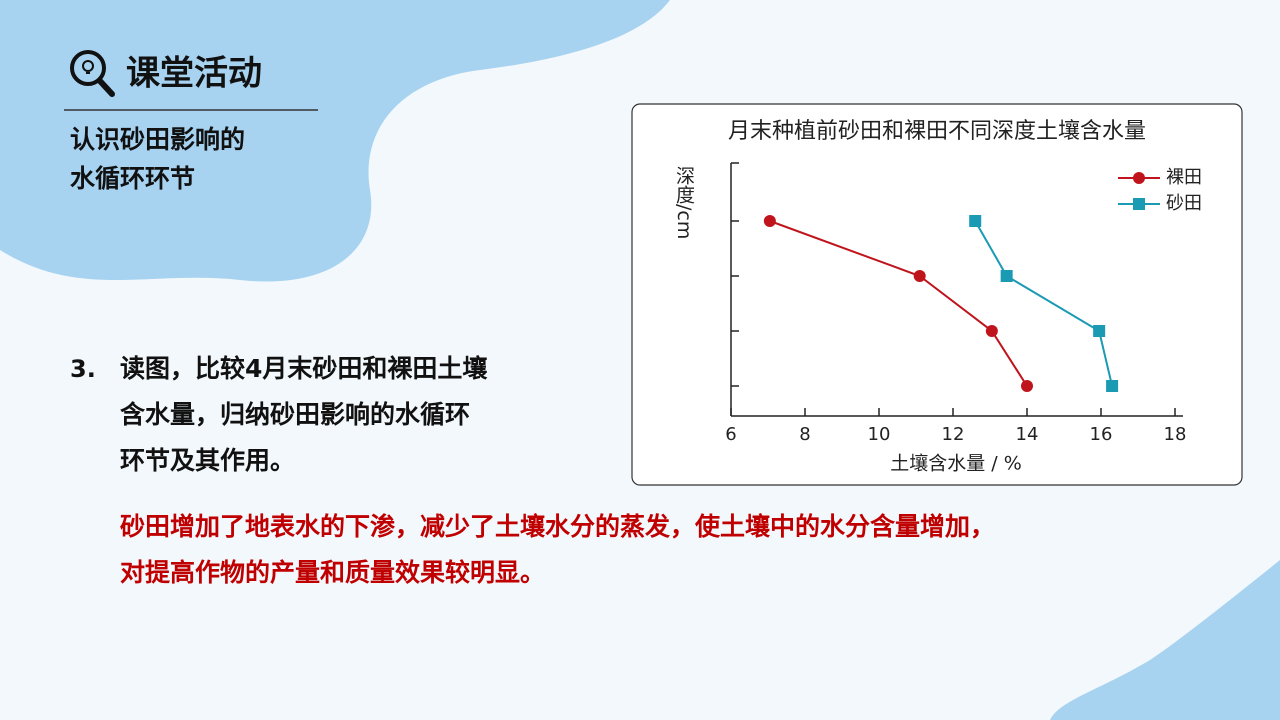 The height and width of the screenshot is (720, 1280). What do you see at coordinates (804, 434) in the screenshot?
I see `x-tick-label: 8` at bounding box center [804, 434].